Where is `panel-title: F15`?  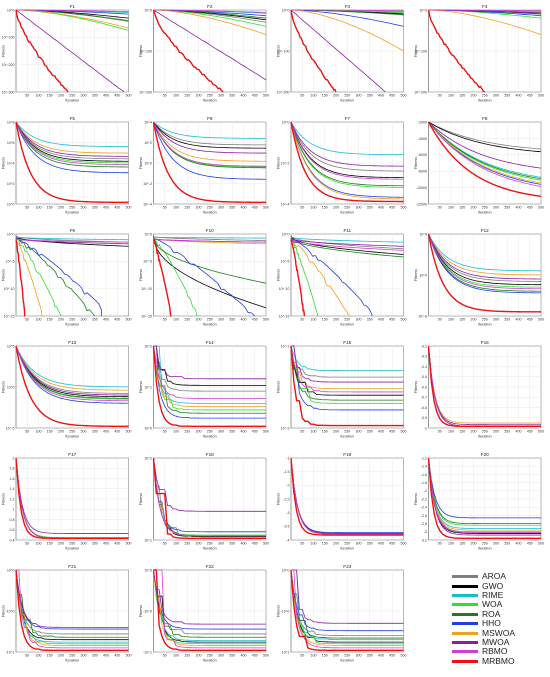
panel-title: F15 is located at coordinates (347, 342).